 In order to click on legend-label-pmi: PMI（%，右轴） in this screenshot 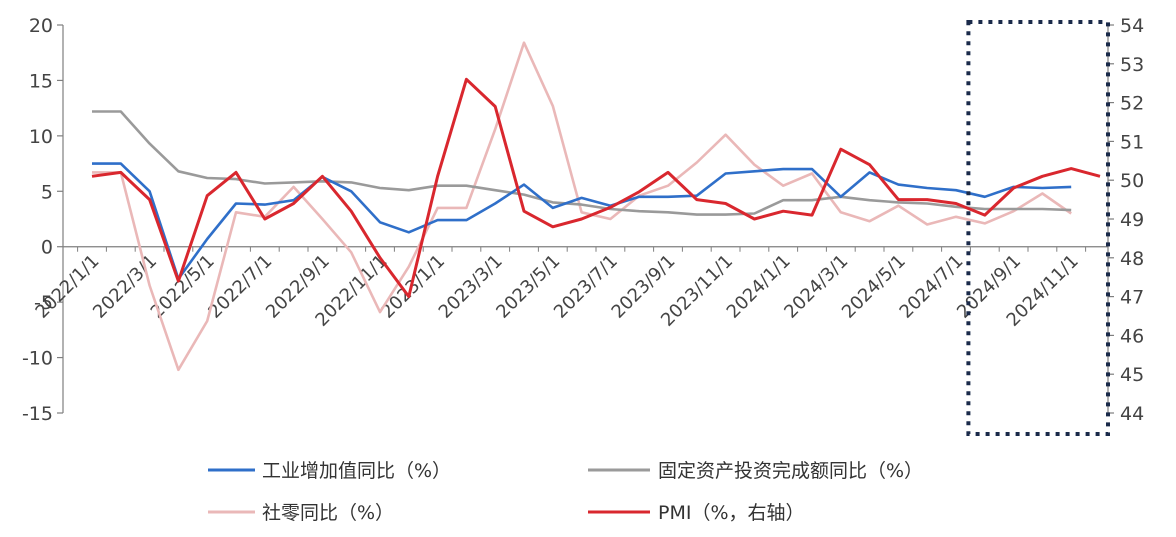, I will do `click(731, 513)`.